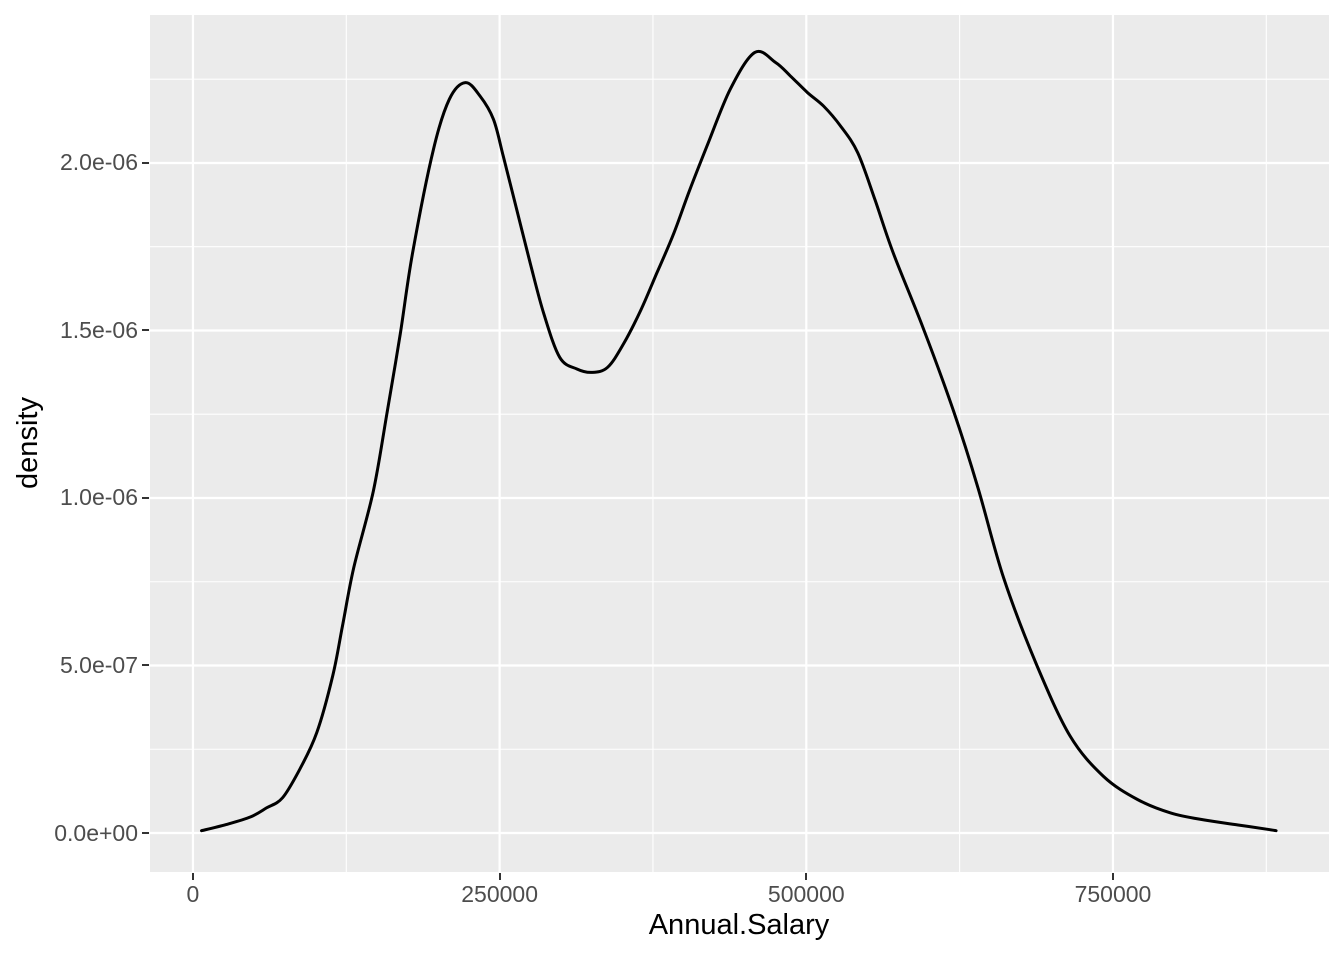  I want to click on x-tick-label: 750000, so click(1113, 894).